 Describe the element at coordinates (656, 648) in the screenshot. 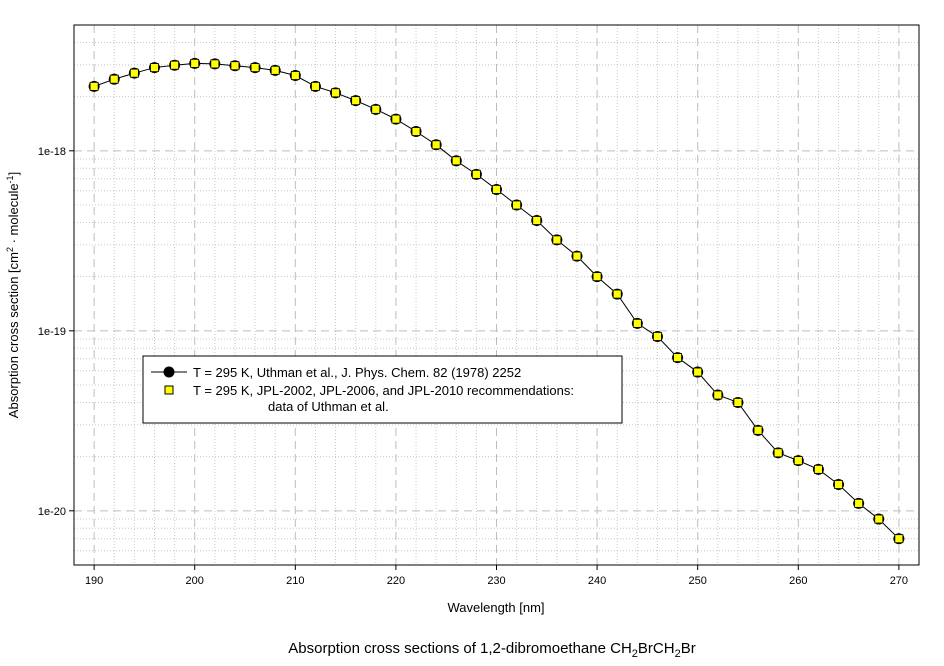

I see `caption-mid1: BrCH` at that location.